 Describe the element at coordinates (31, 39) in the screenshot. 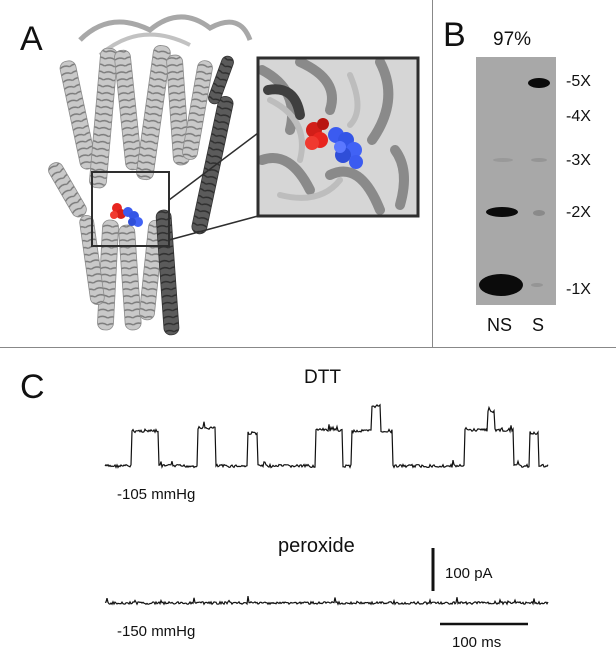

I see `panel-letter-a: A` at that location.